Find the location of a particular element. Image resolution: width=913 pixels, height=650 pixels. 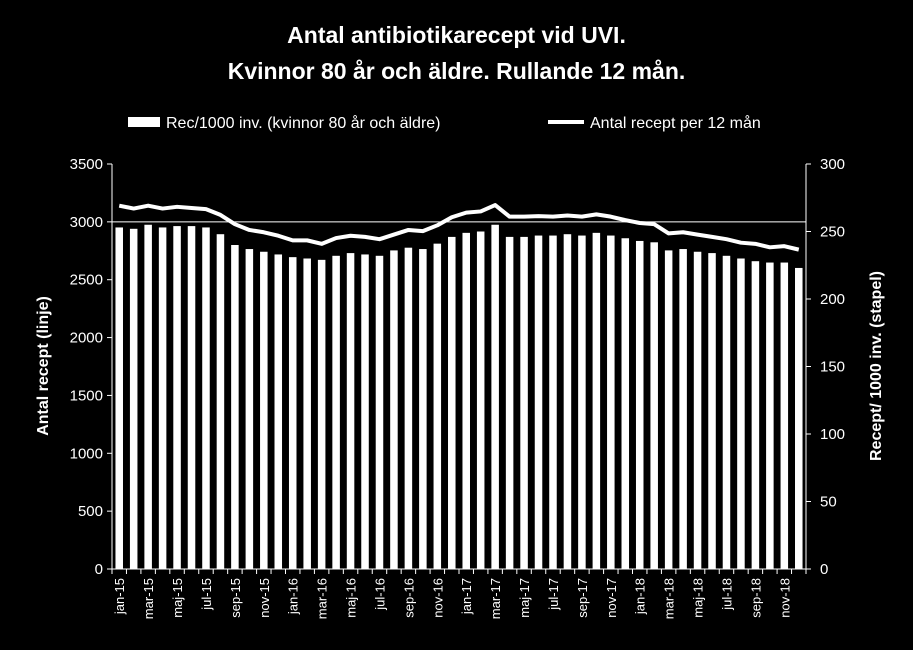

y-right-tick-label: 50 is located at coordinates (828, 502).